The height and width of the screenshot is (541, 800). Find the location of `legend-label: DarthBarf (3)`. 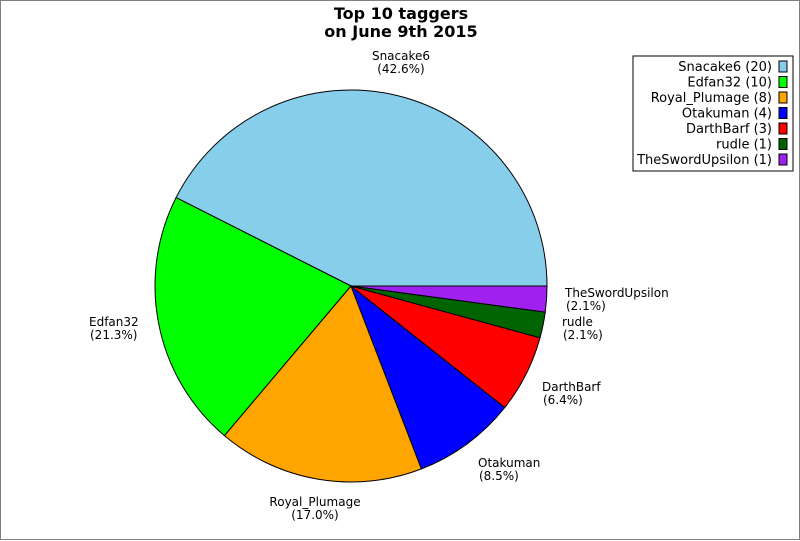

legend-label: DarthBarf (3) is located at coordinates (729, 129).